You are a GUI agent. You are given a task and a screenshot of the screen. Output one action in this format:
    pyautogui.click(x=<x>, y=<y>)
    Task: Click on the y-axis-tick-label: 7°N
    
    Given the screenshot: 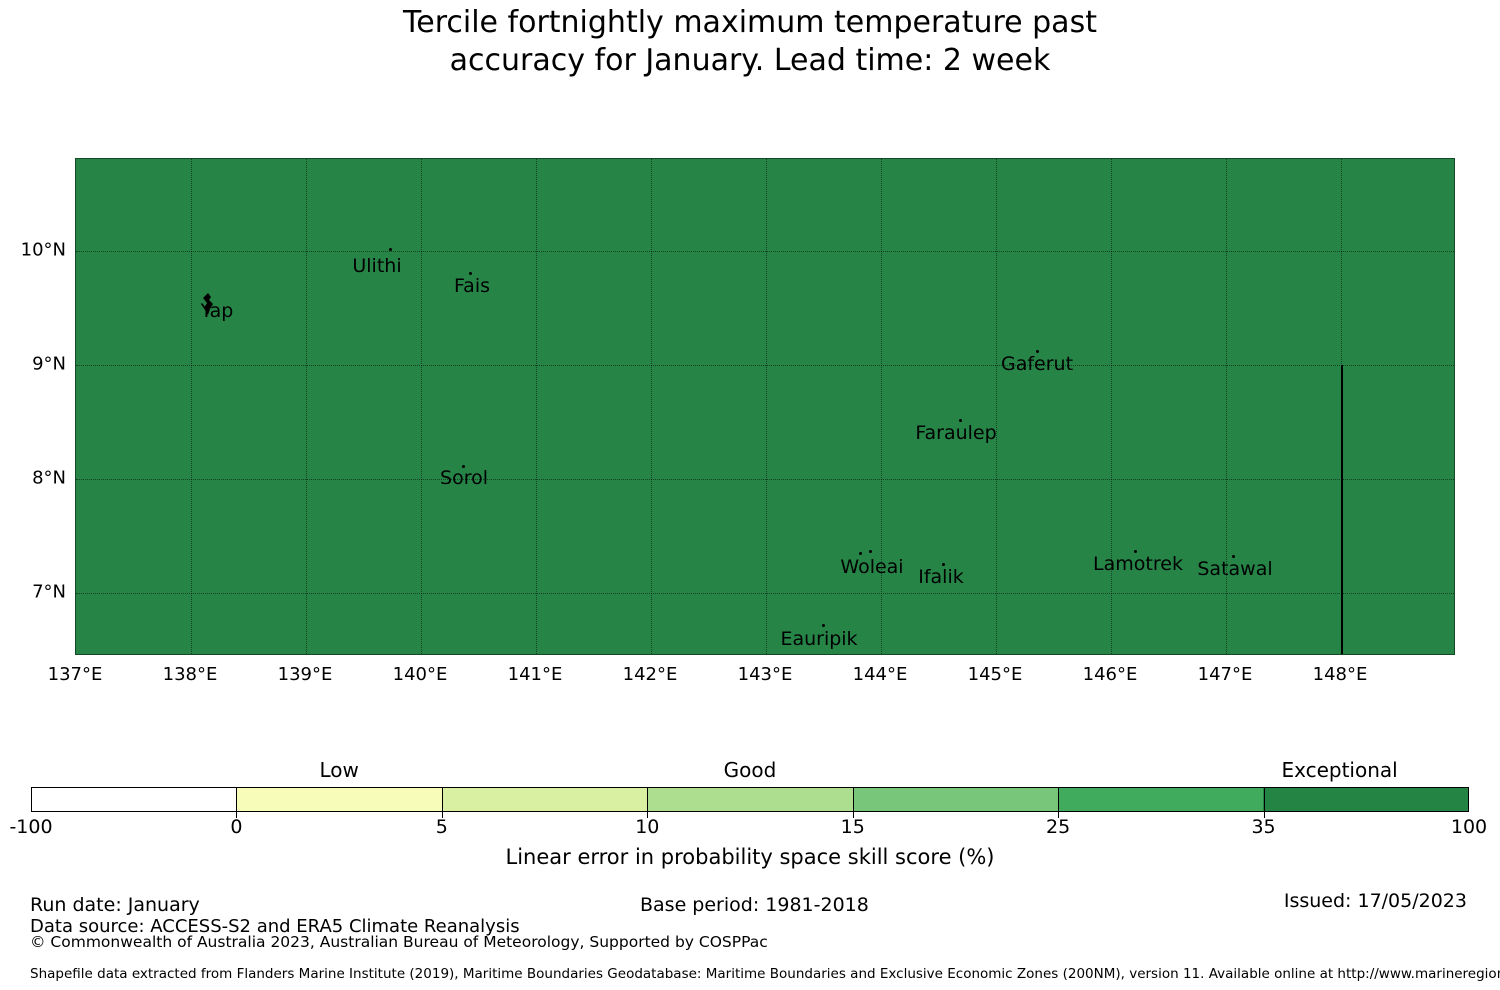 What is the action you would take?
    pyautogui.click(x=49, y=592)
    